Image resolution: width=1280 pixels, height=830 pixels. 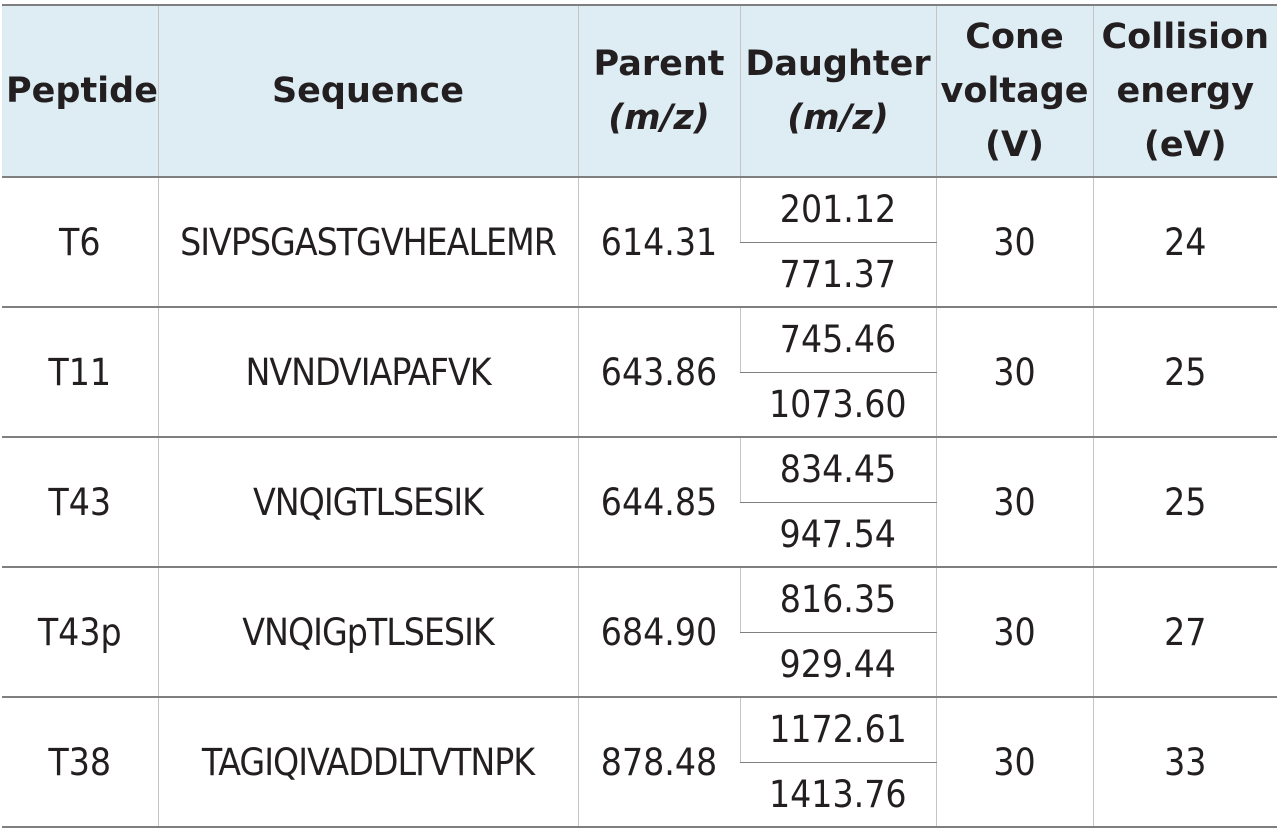 What do you see at coordinates (659, 118) in the screenshot?
I see `header-parent-unit: (m/z)` at bounding box center [659, 118].